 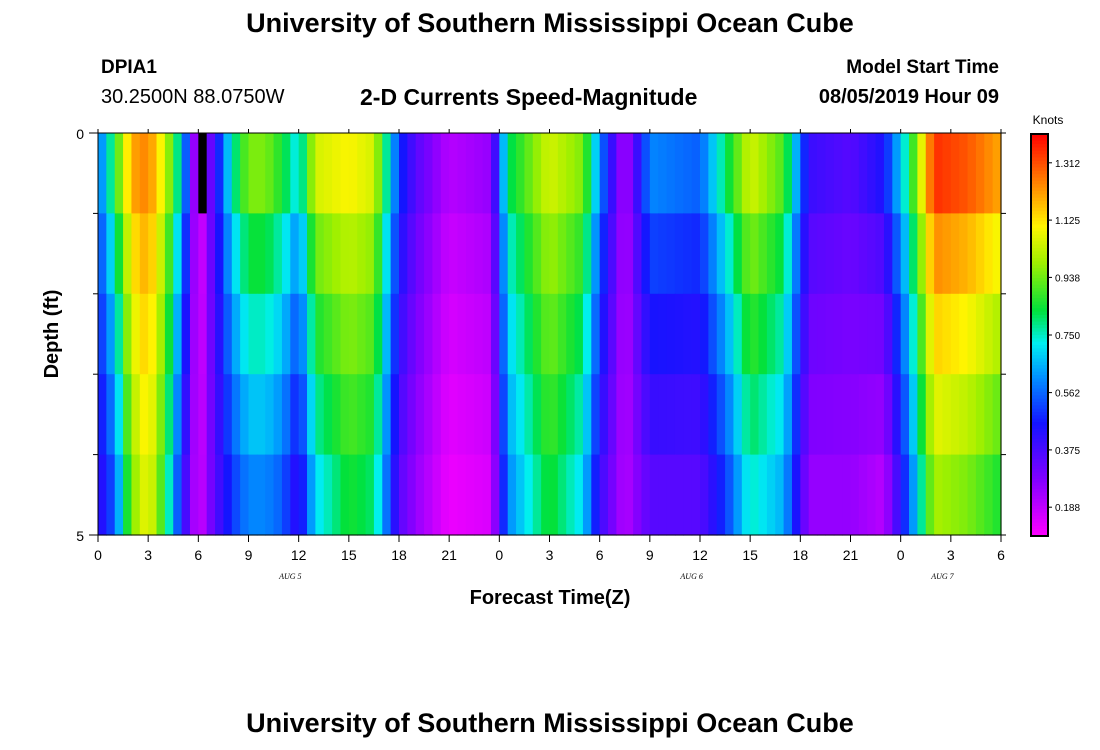 I want to click on station-id: DPIA1, so click(x=129, y=67).